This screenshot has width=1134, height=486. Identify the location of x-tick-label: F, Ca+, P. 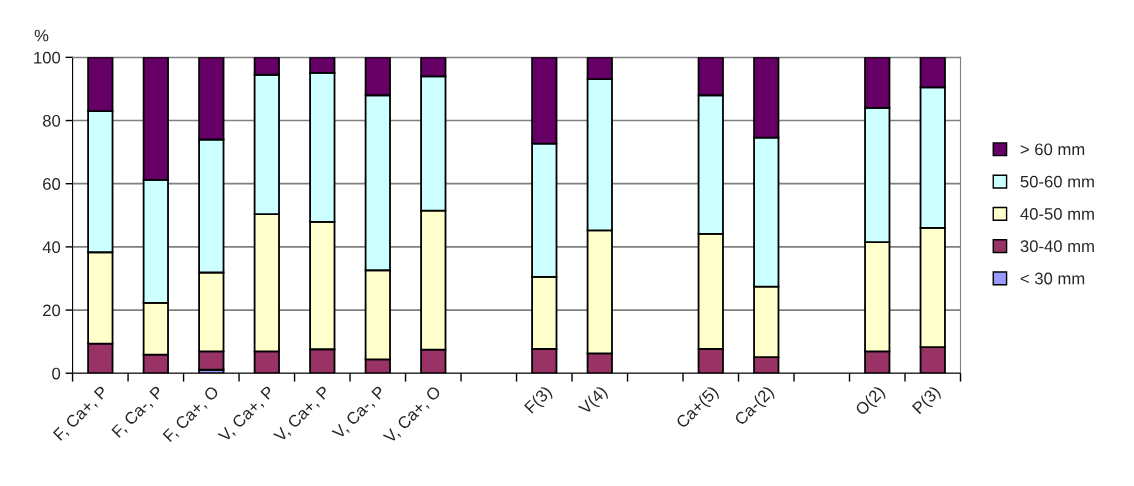
(81, 414).